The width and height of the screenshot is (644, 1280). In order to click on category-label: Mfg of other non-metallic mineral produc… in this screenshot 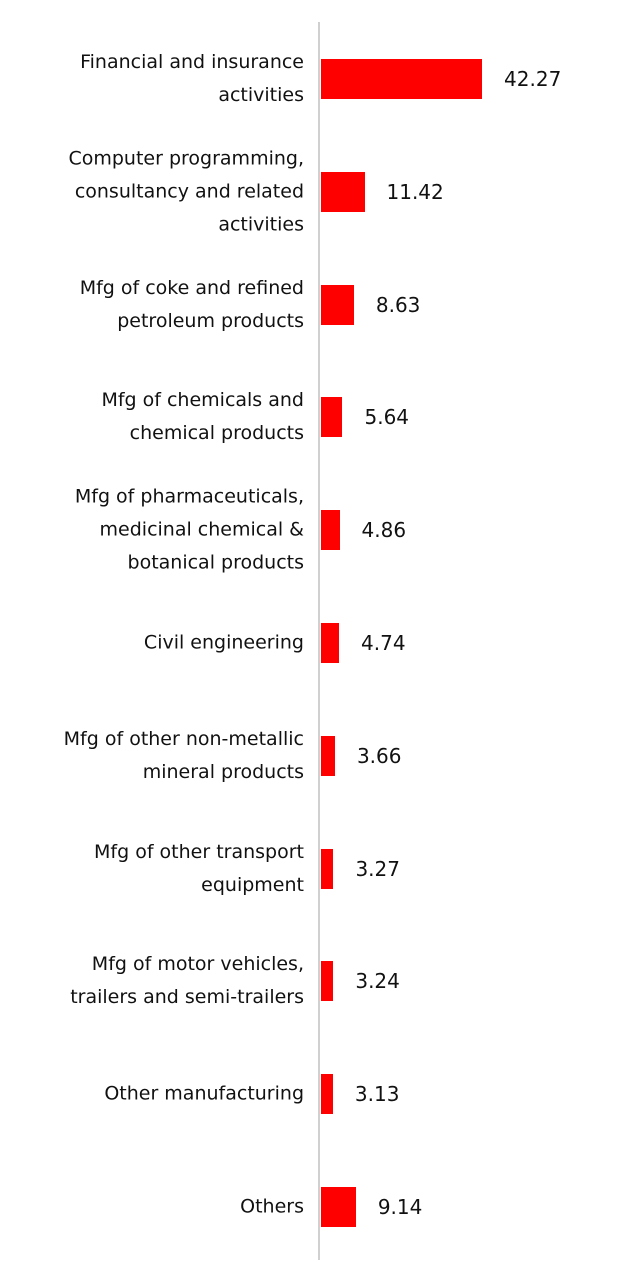, I will do `click(183, 755)`.